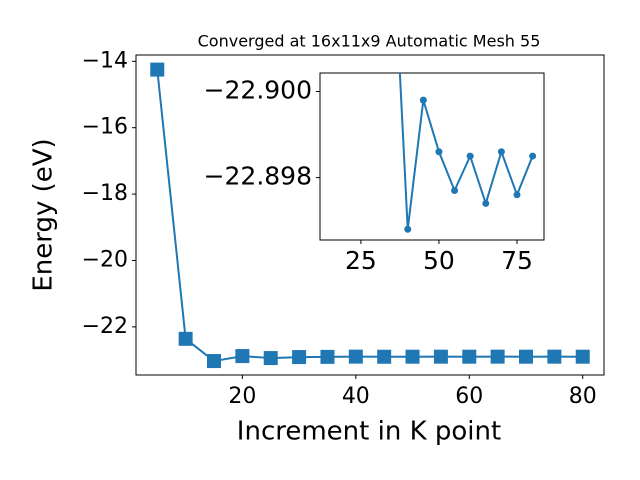 Image resolution: width=640 pixels, height=480 pixels. I want to click on y-tick-label: −22.898, so click(258, 176).